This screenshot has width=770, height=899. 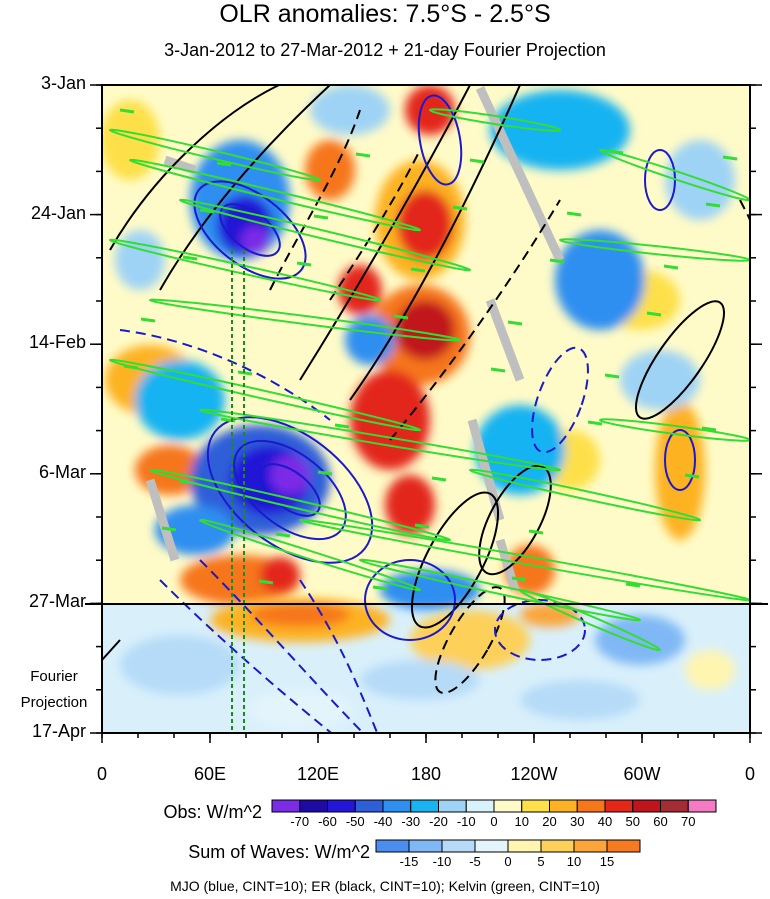 What do you see at coordinates (279, 852) in the screenshot?
I see `waves-colorbar-label: Sum of Waves: W/m^2` at bounding box center [279, 852].